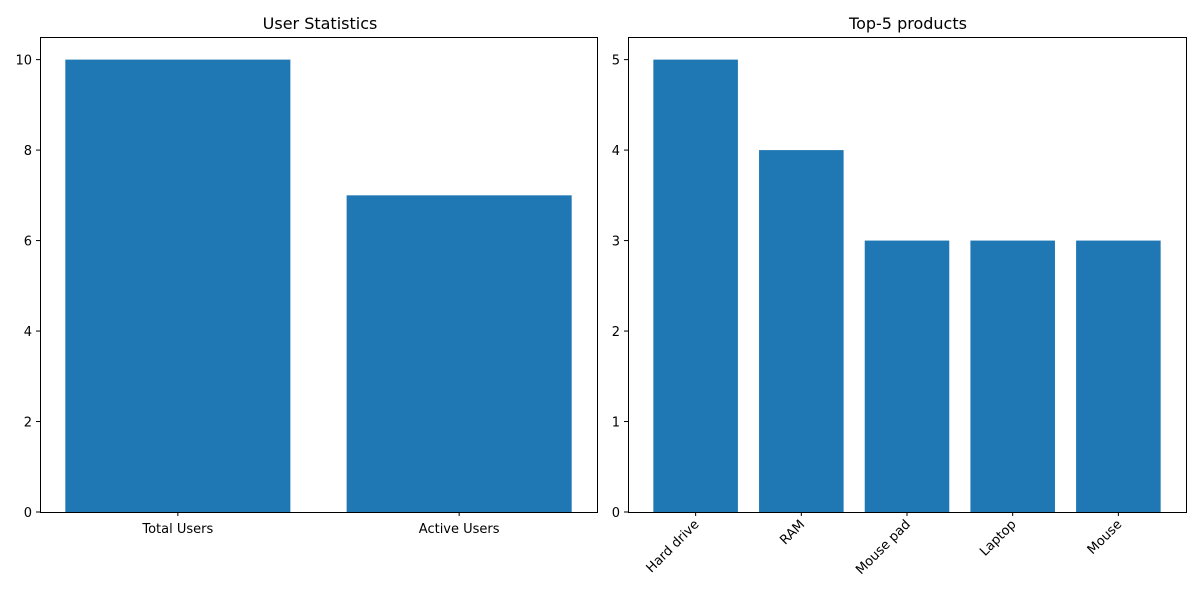 The image size is (1200, 600). What do you see at coordinates (459, 529) in the screenshot?
I see `x-tick-label: Active Users` at bounding box center [459, 529].